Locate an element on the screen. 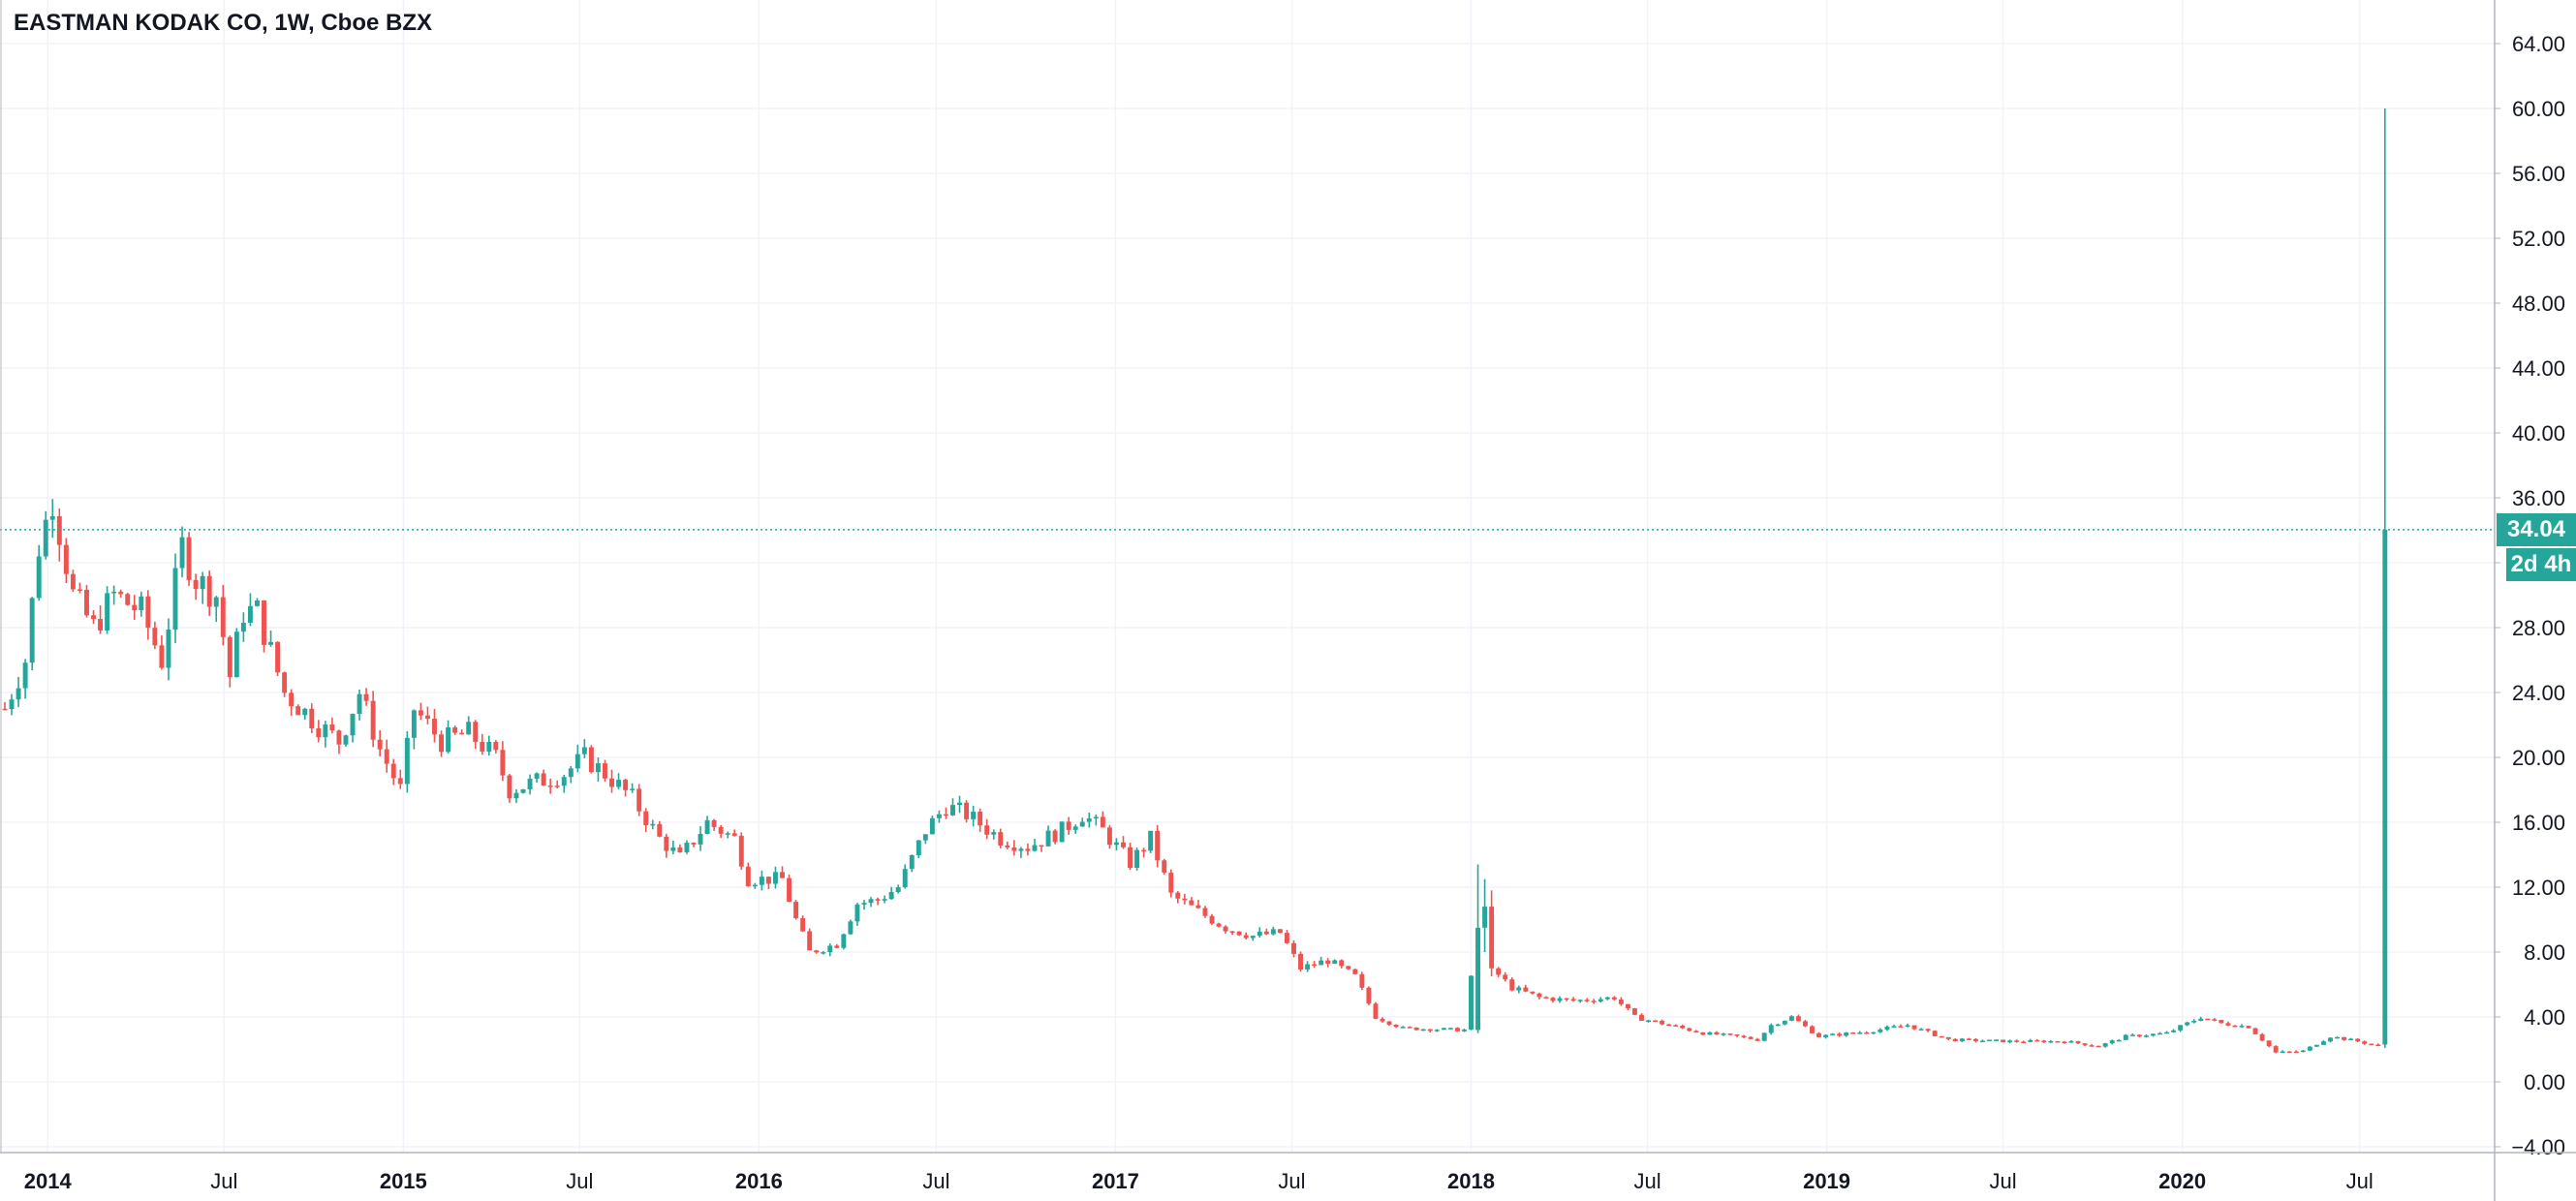 This screenshot has width=2576, height=1201. x-tick-label: 2018 is located at coordinates (1471, 1181).